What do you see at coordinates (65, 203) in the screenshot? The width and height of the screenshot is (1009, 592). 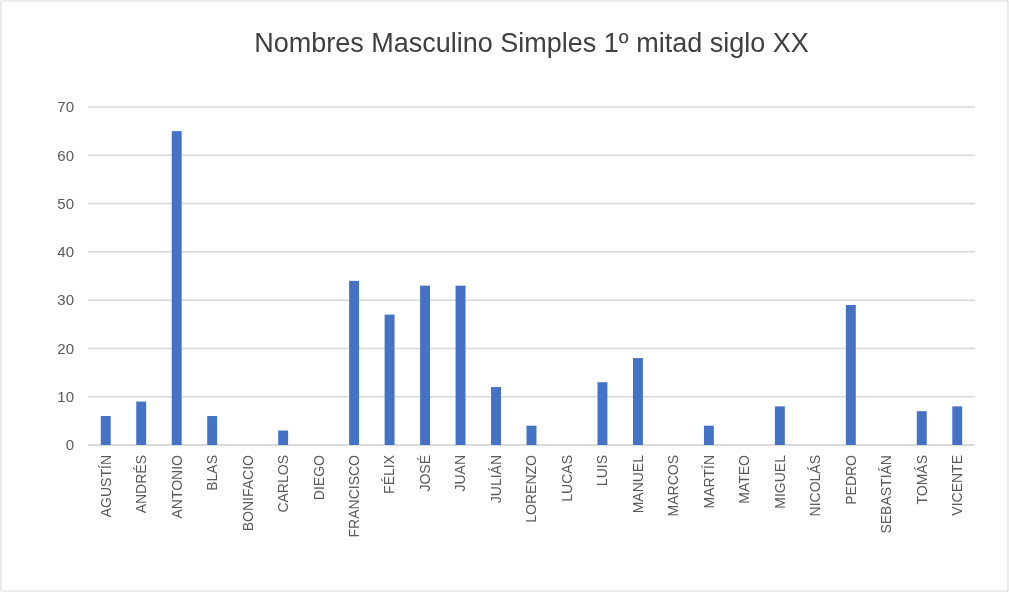 I see `y-tick-label: 50` at bounding box center [65, 203].